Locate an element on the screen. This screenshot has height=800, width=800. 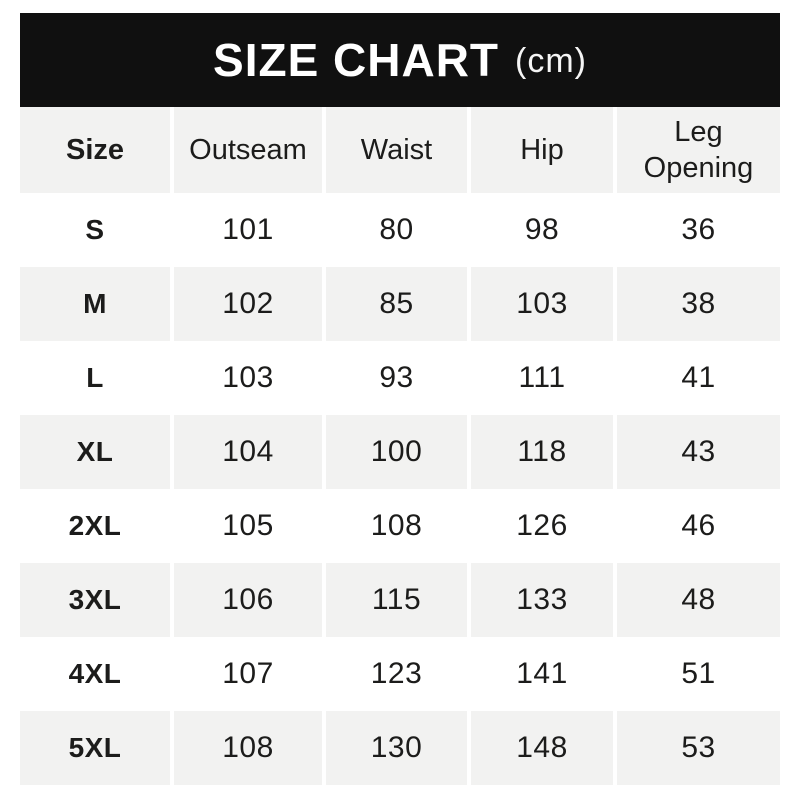
size-chart-unit: (cm) is located at coordinates (551, 60).